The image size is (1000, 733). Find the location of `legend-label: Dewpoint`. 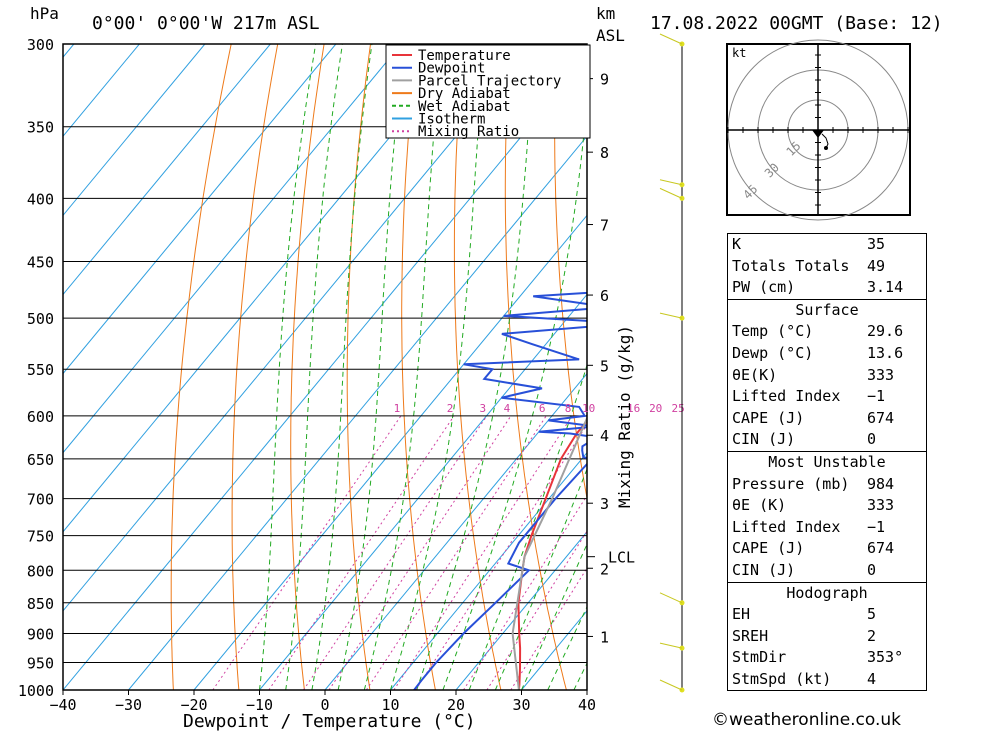

legend-label: Dewpoint is located at coordinates (451, 69).